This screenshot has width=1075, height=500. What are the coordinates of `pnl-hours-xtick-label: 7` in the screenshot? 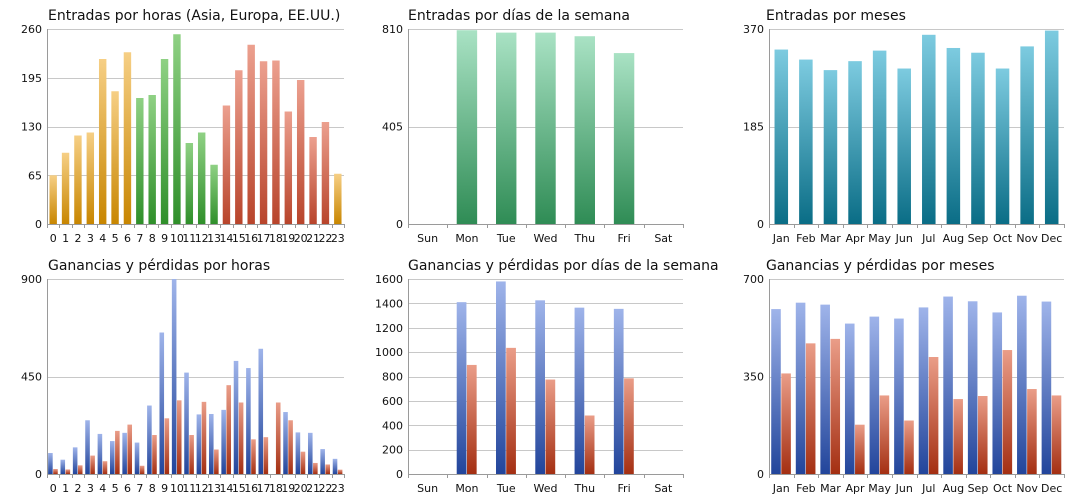 It's located at (139, 488).